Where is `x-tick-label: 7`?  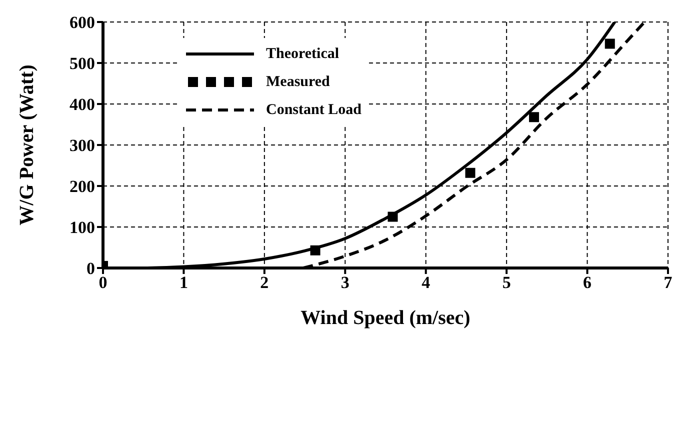 x-tick-label: 7 is located at coordinates (668, 282).